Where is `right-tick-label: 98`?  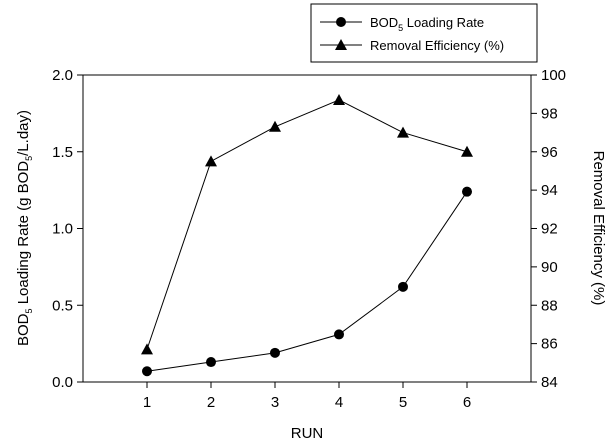
right-tick-label: 98 is located at coordinates (549, 113).